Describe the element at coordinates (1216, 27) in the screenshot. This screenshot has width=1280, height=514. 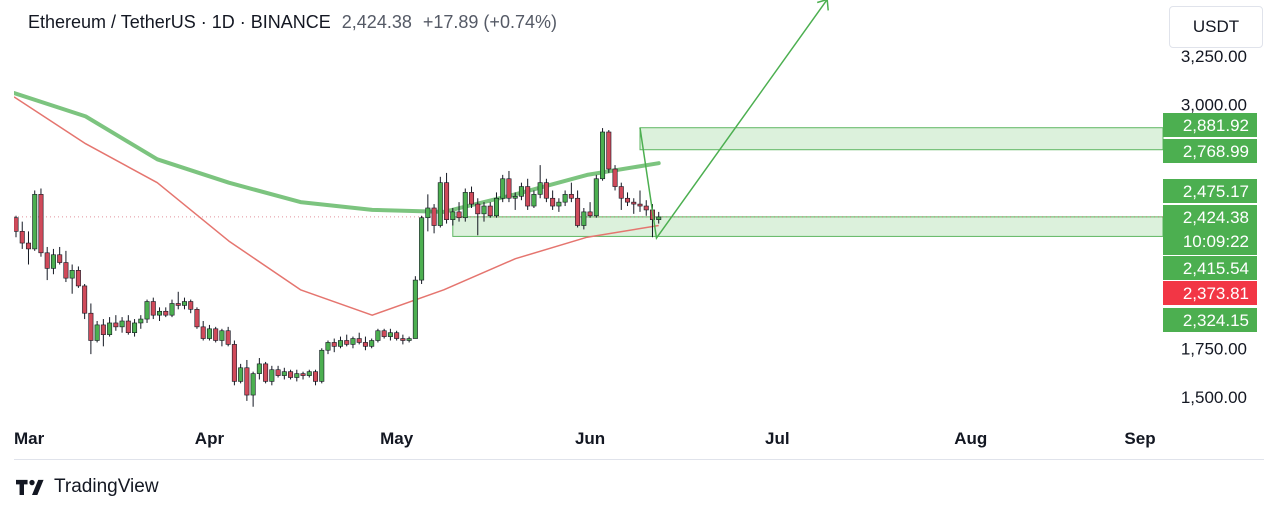
I see `currency-button: USDT` at that location.